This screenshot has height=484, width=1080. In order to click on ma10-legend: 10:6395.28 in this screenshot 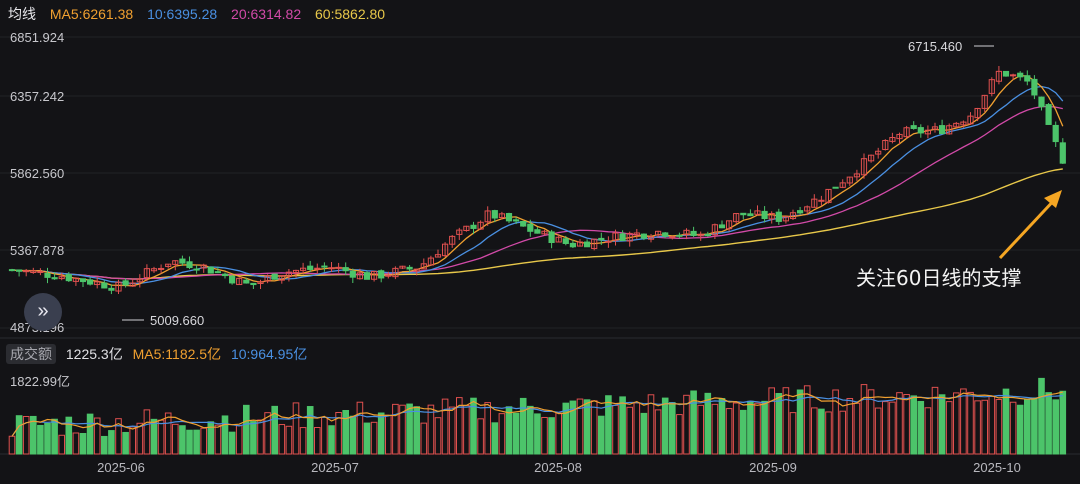, I will do `click(182, 14)`.